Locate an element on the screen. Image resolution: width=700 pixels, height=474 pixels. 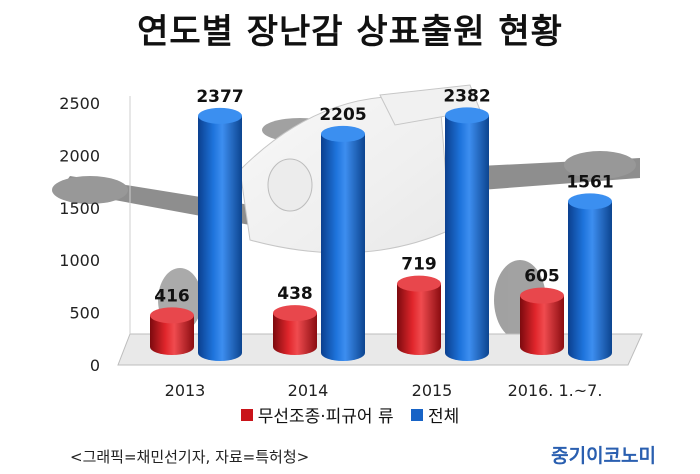
bar-series-2-group: 1561 is located at coordinates (590, 266).